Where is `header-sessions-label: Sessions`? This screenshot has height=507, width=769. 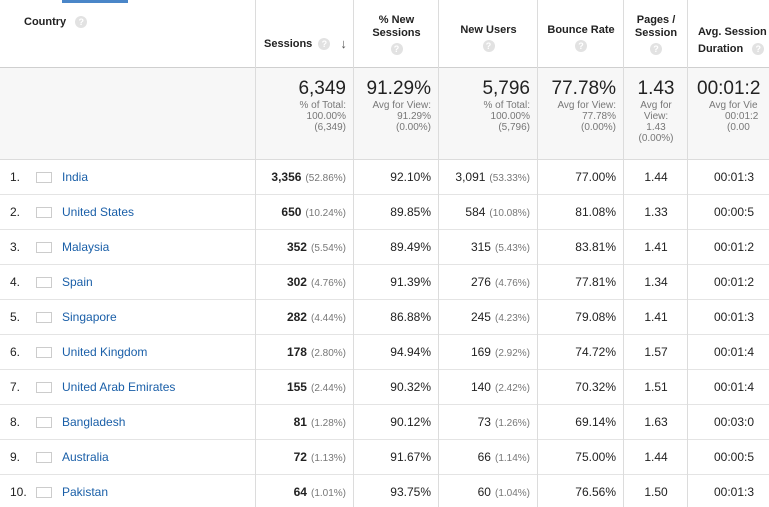 header-sessions-label: Sessions is located at coordinates (288, 43).